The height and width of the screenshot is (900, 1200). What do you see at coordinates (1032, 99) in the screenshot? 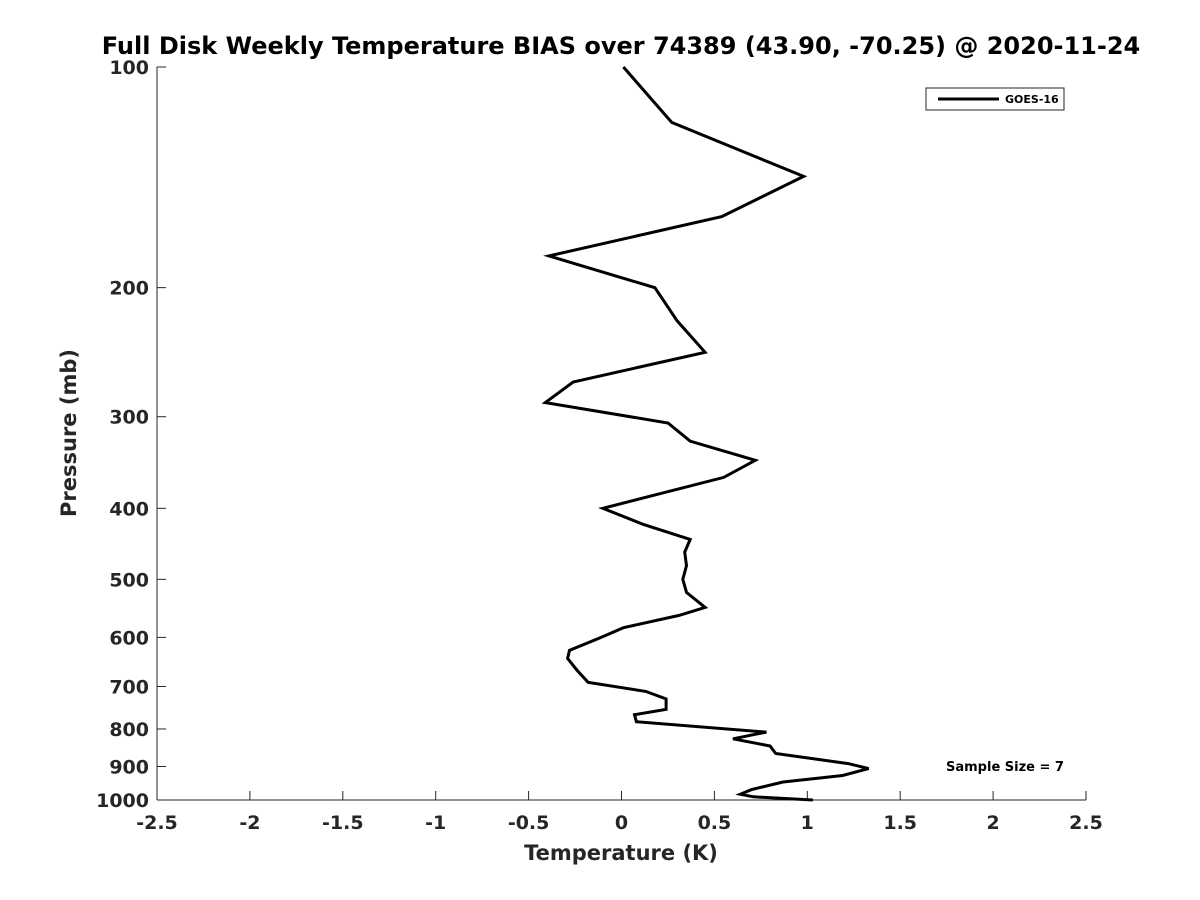
I see `legend-label-goes-16: GOES-16` at bounding box center [1032, 99].